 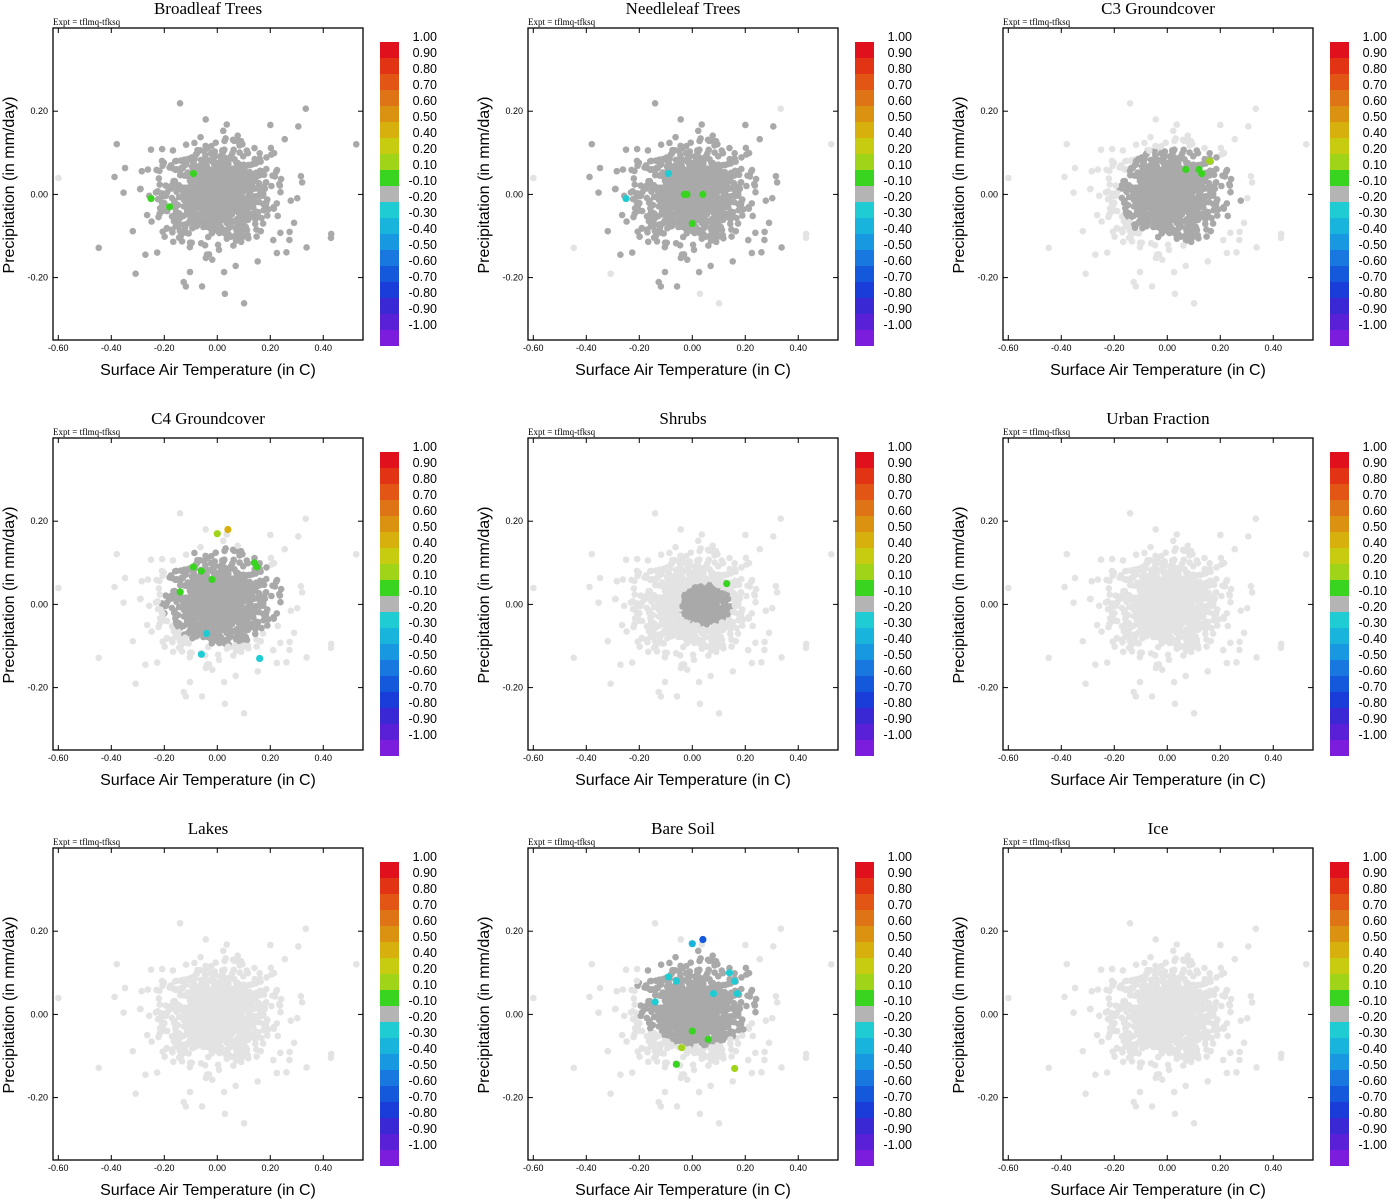 I want to click on panel-title: Broadleaf Trees, so click(x=208, y=9).